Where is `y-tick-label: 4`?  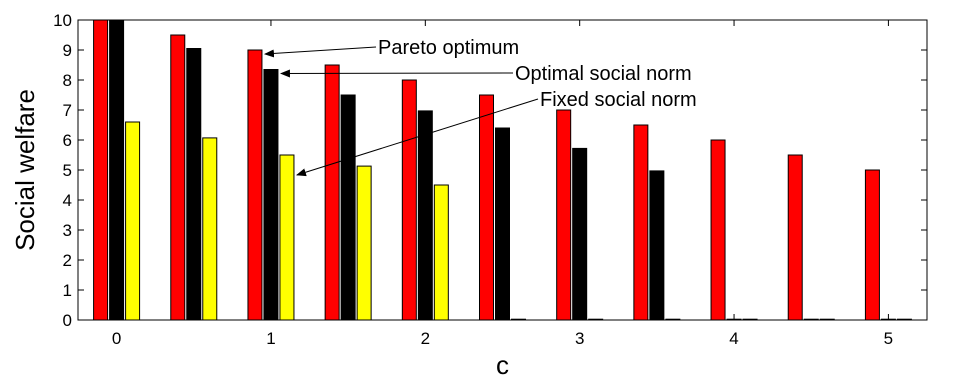 y-tick-label: 4 is located at coordinates (67, 200).